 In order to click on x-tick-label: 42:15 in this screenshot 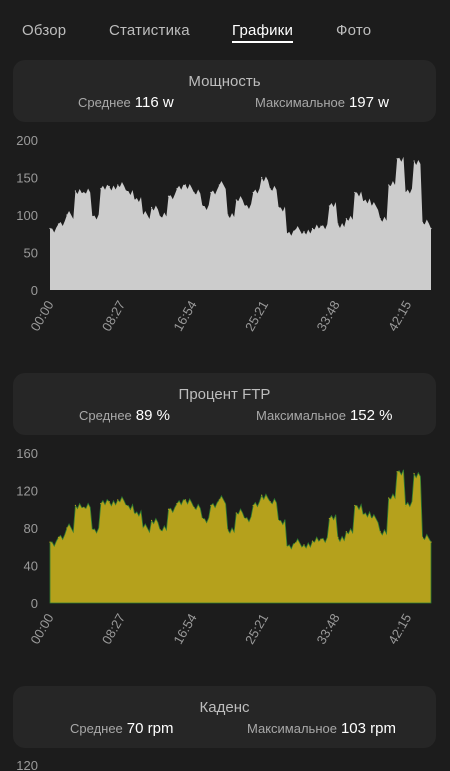, I will do `click(399, 316)`.